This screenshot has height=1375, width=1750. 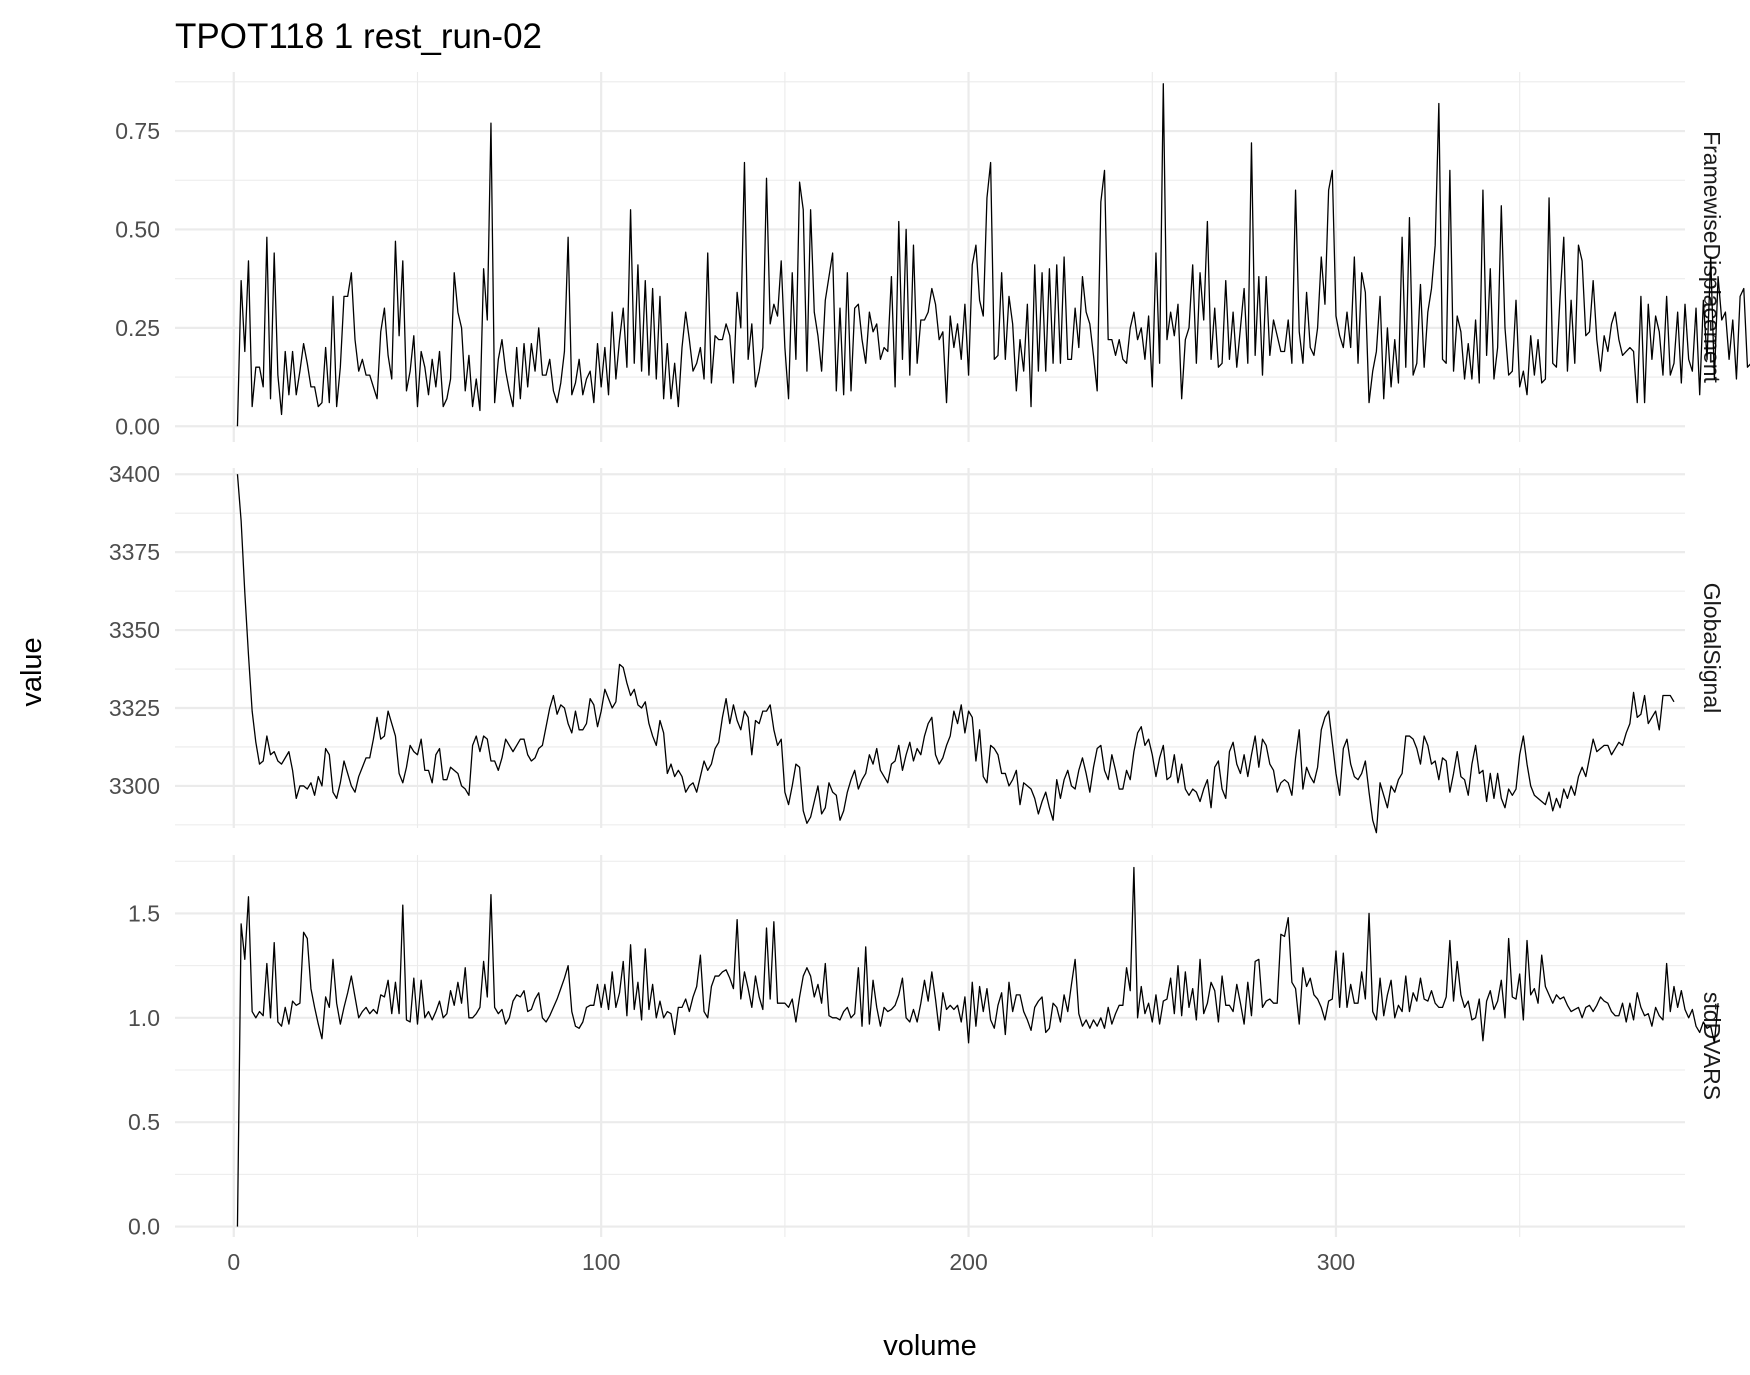 What do you see at coordinates (358, 36) in the screenshot?
I see `chart-title: TPOT118 1 rest_run-02` at bounding box center [358, 36].